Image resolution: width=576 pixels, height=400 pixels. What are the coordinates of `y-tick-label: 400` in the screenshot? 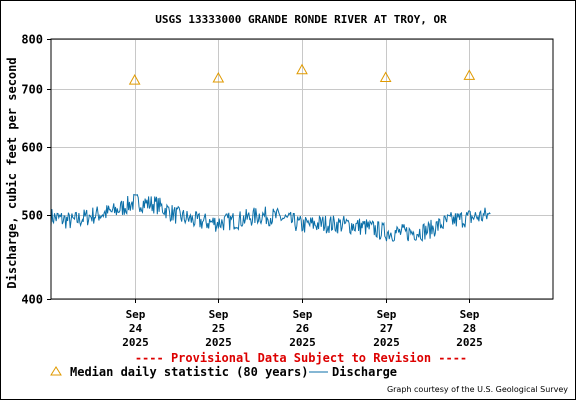 It's located at (32, 300).